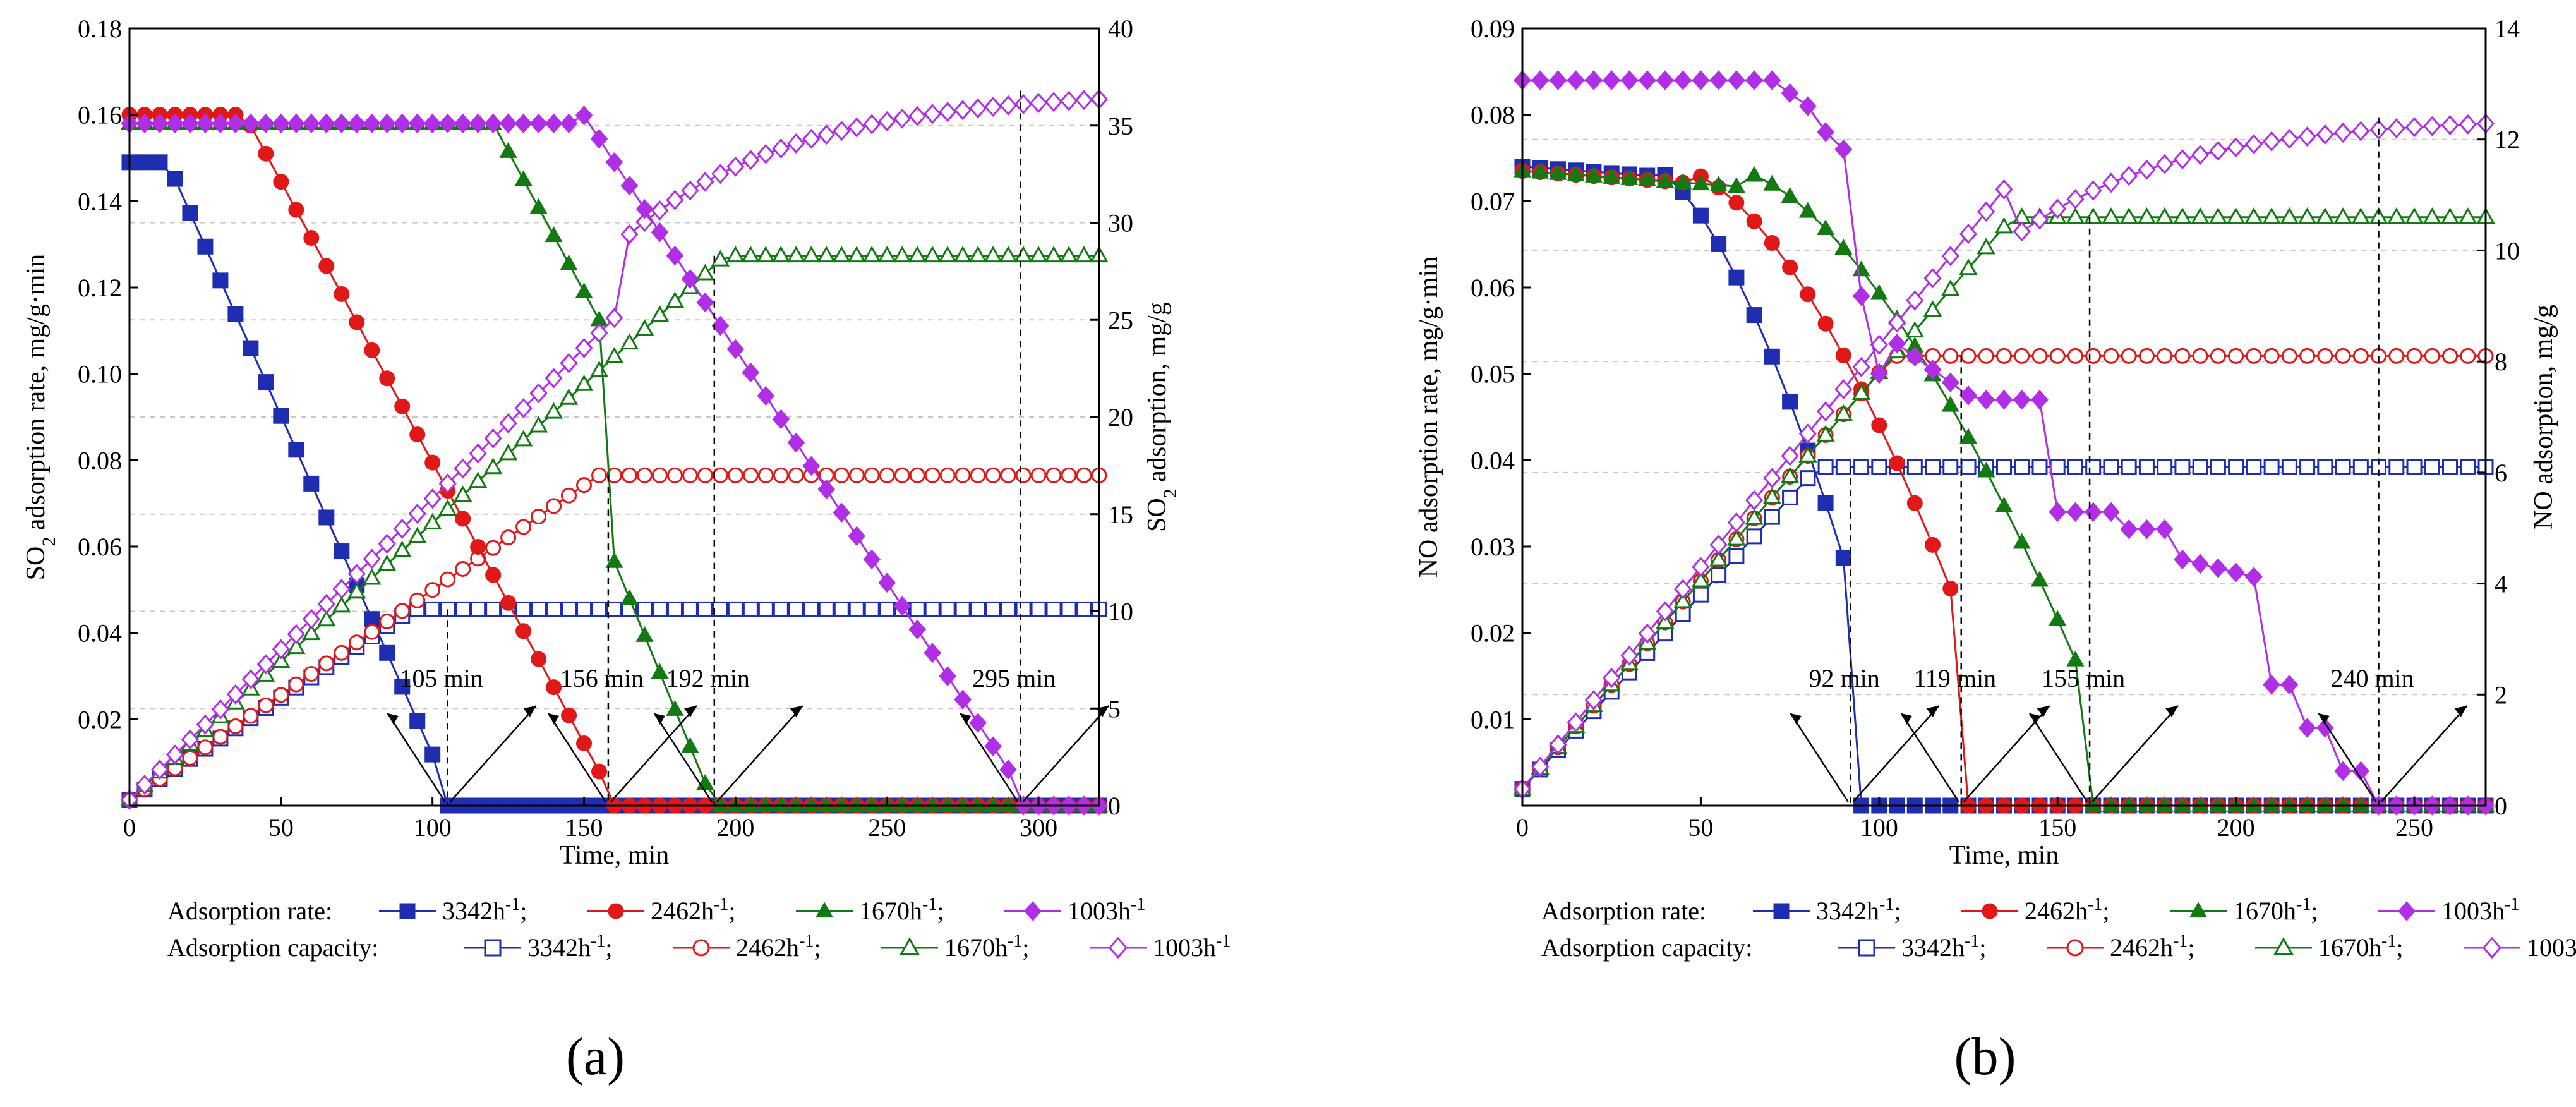  I want to click on legend-entry-label: 1003h-1, so click(1192, 946).